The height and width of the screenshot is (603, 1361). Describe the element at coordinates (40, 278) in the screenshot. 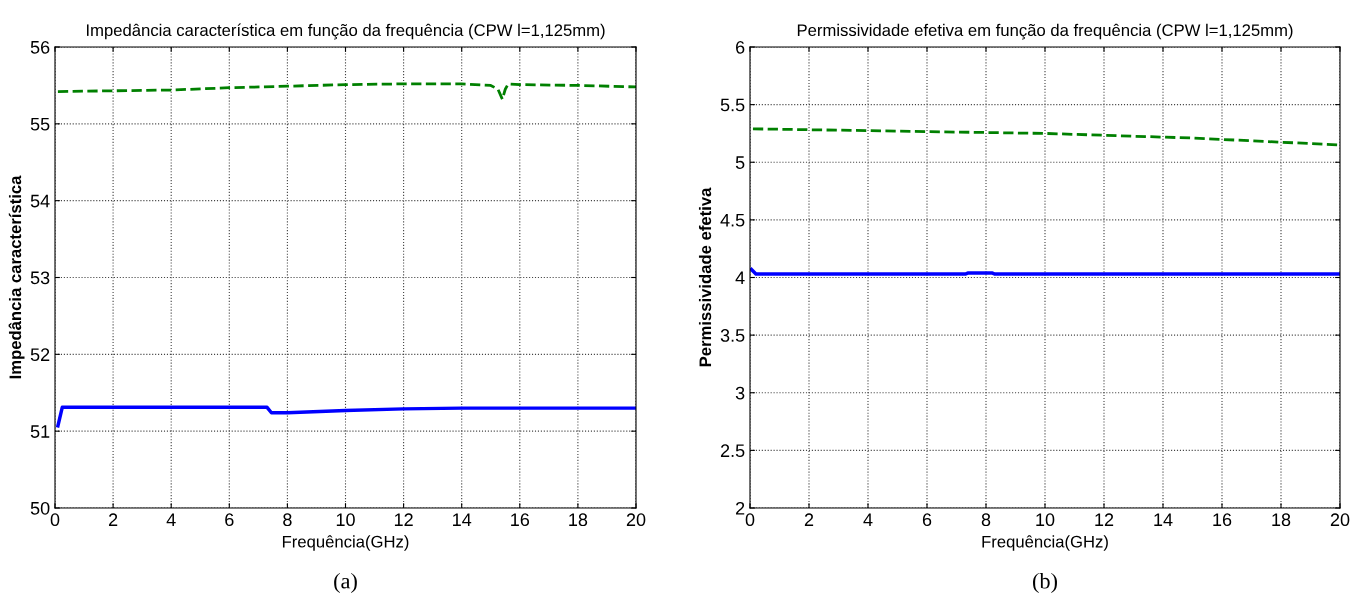

I see `y-tick-label: 53` at that location.